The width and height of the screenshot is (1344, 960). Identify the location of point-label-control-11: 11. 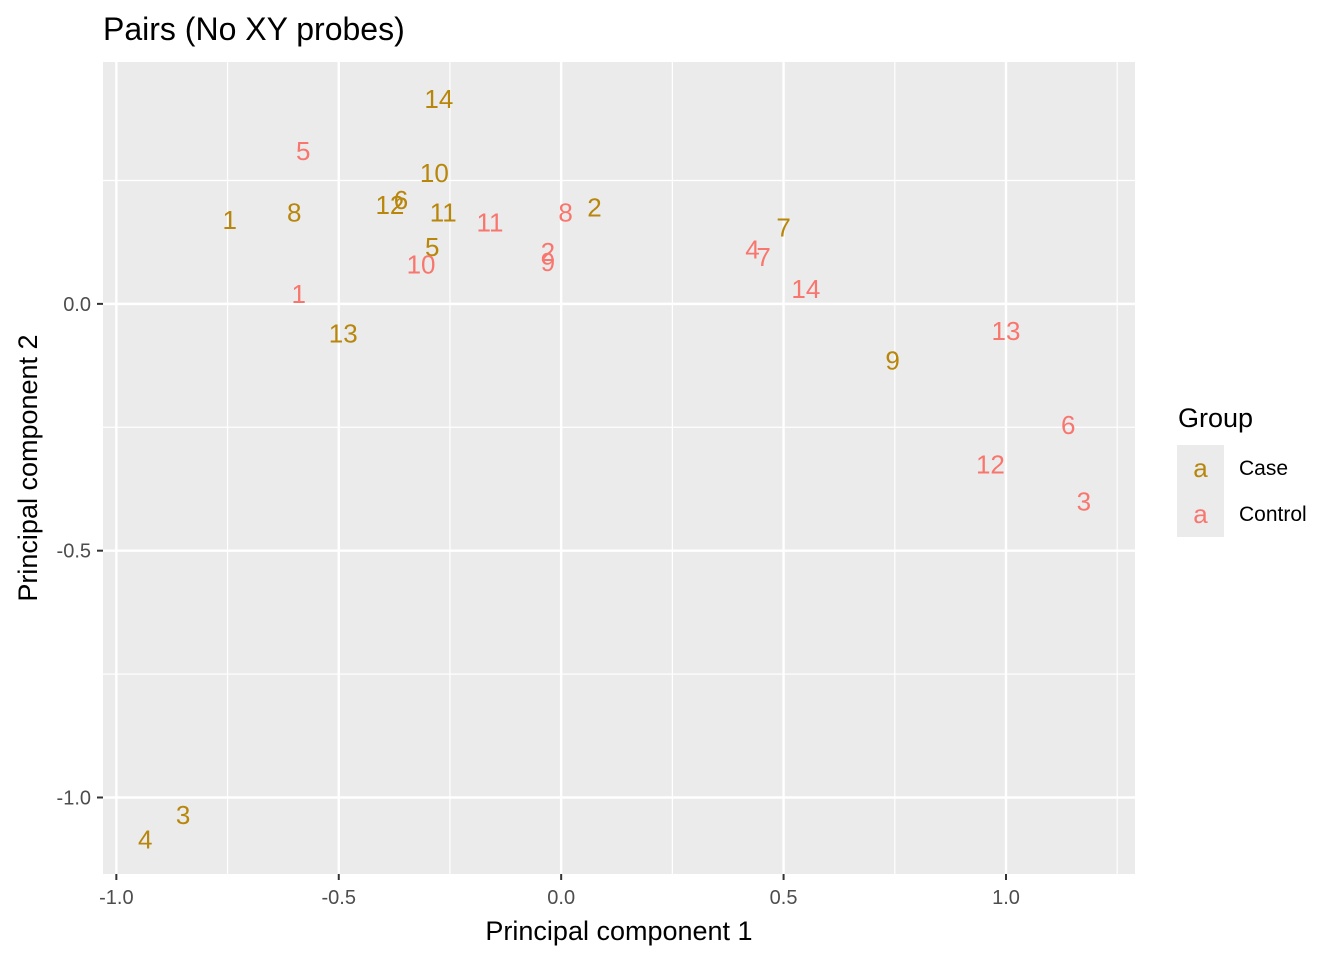
(490, 222).